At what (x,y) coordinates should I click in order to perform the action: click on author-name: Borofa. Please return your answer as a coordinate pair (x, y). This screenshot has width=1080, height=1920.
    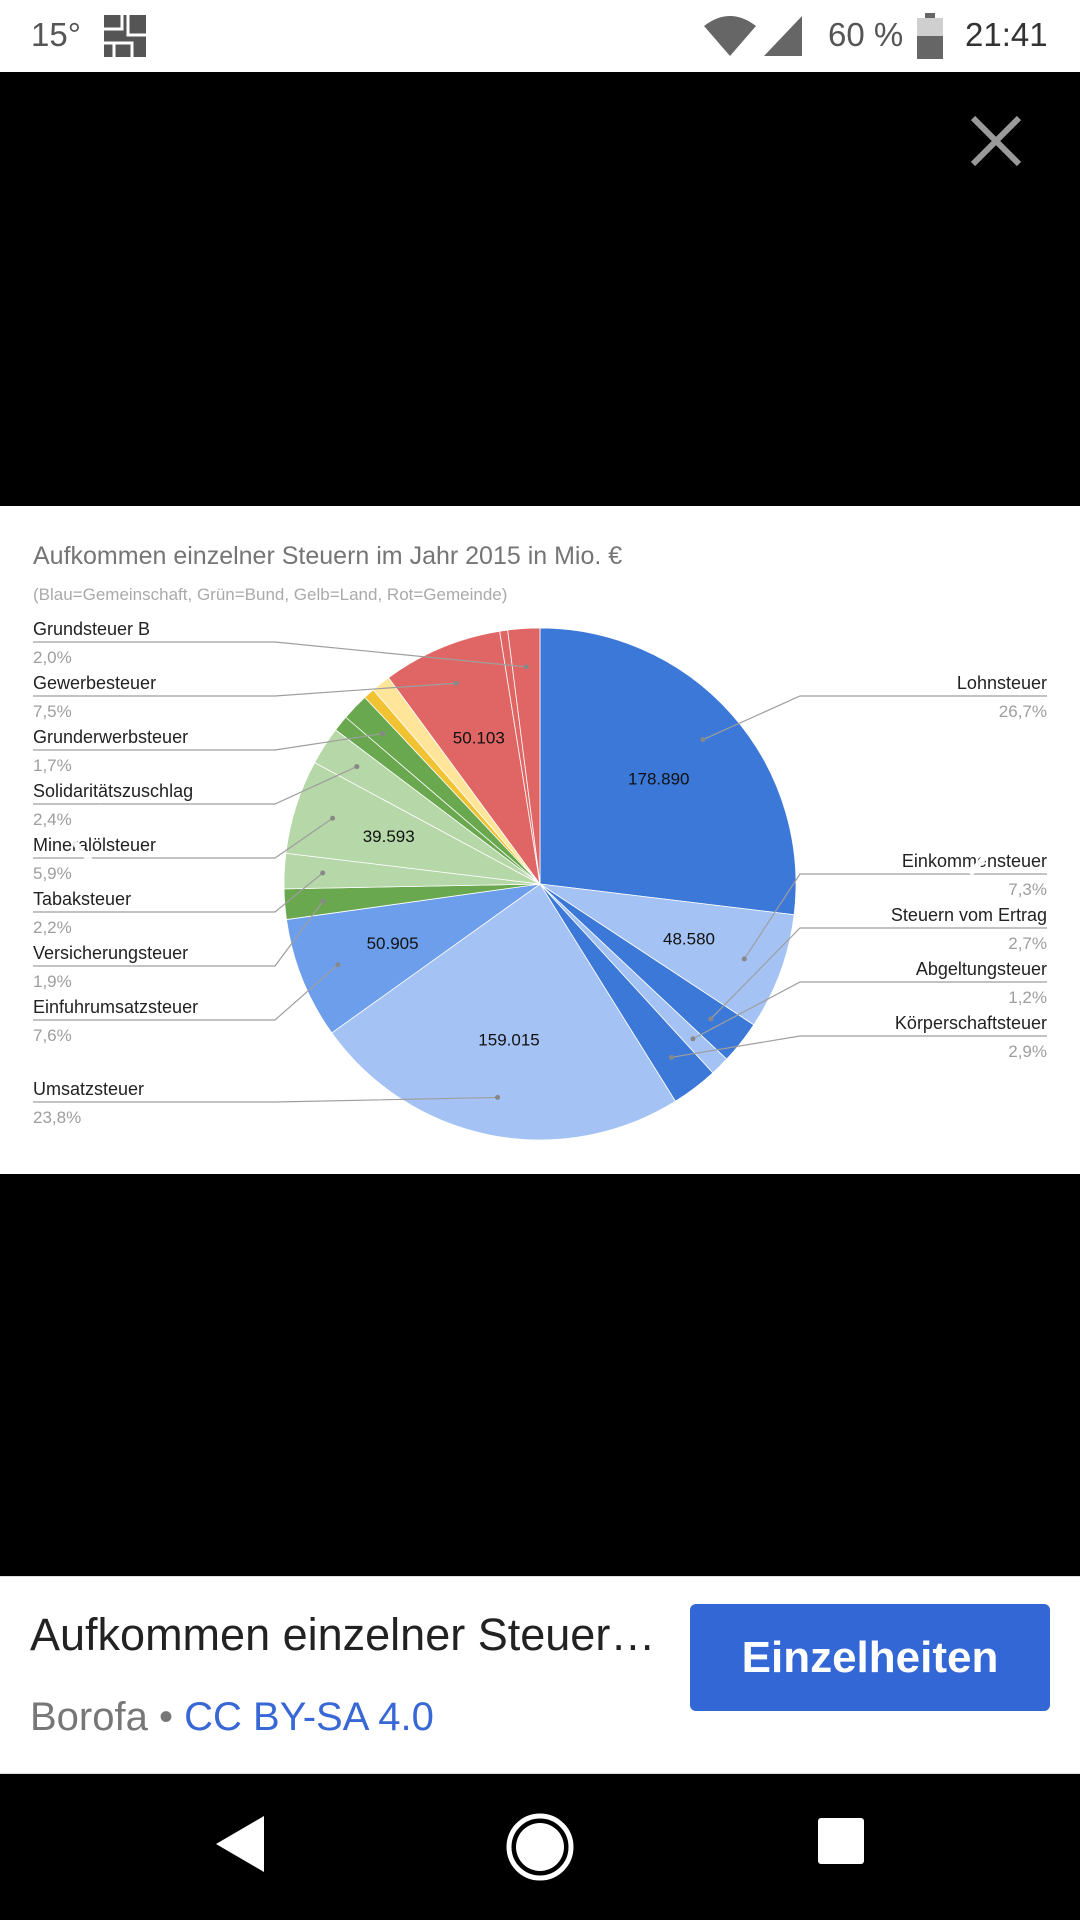
    Looking at the image, I should click on (89, 1717).